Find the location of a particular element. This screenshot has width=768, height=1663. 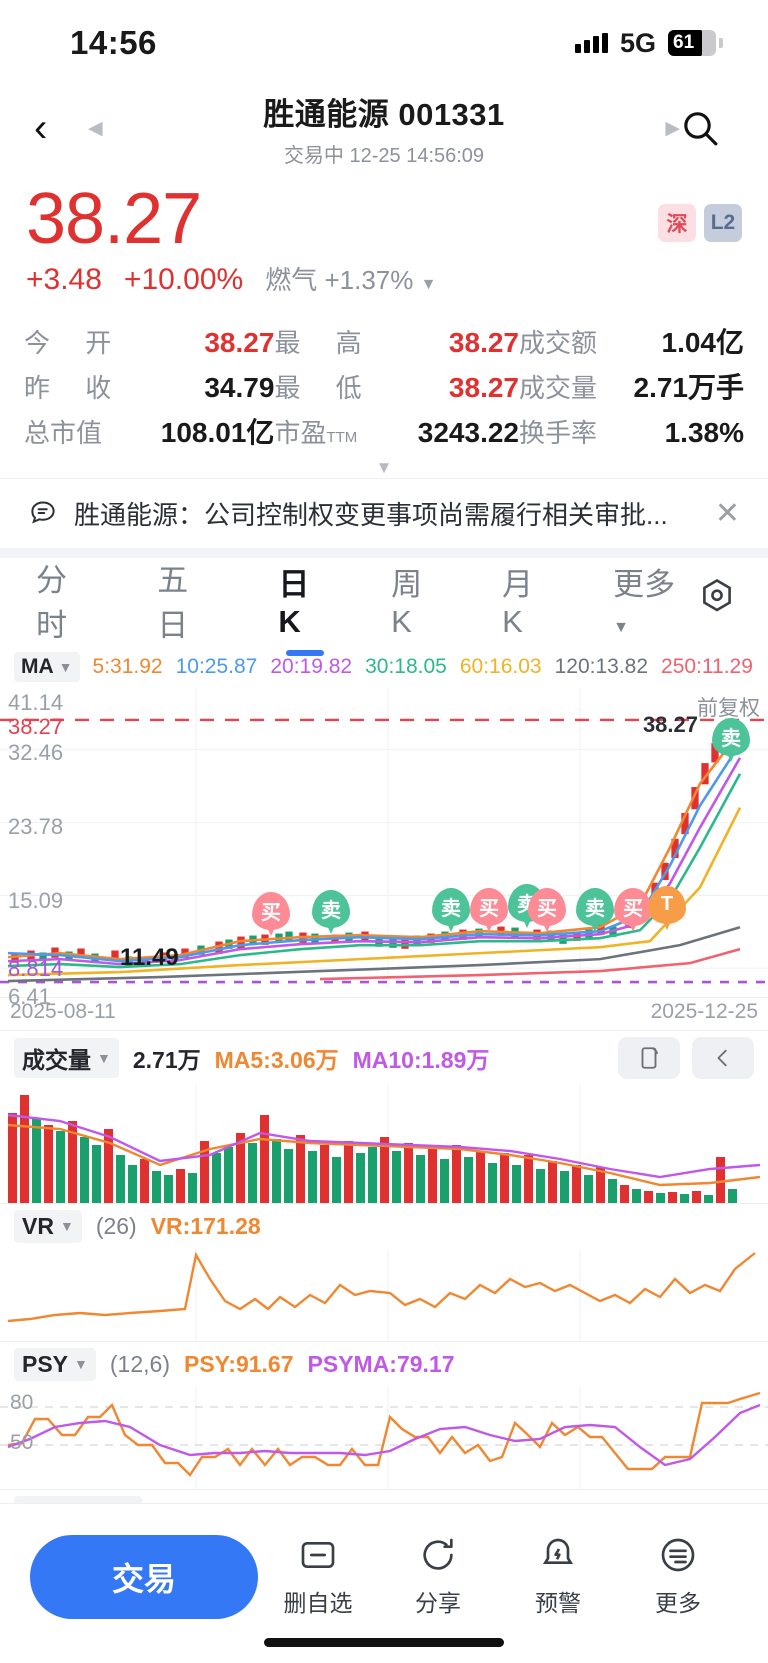

more-list-icon is located at coordinates (678, 1555).